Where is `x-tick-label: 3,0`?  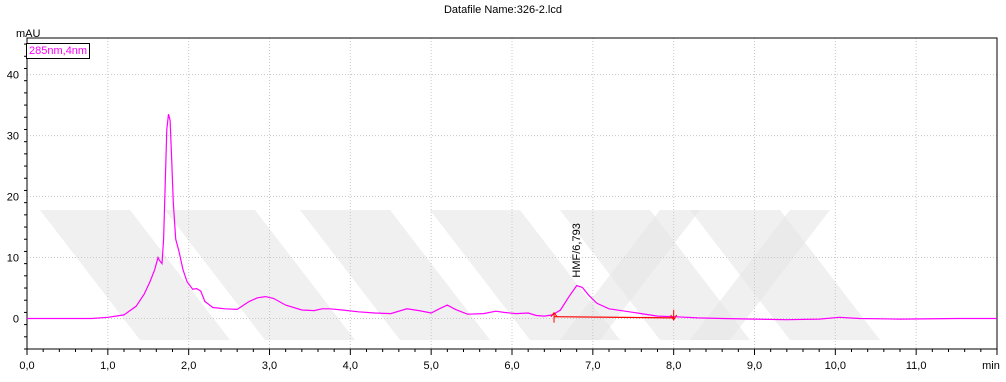 x-tick-label: 3,0 is located at coordinates (269, 366).